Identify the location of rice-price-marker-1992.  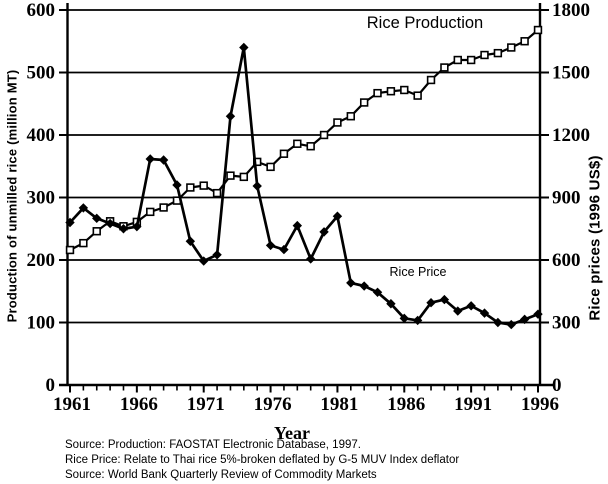
(484, 313).